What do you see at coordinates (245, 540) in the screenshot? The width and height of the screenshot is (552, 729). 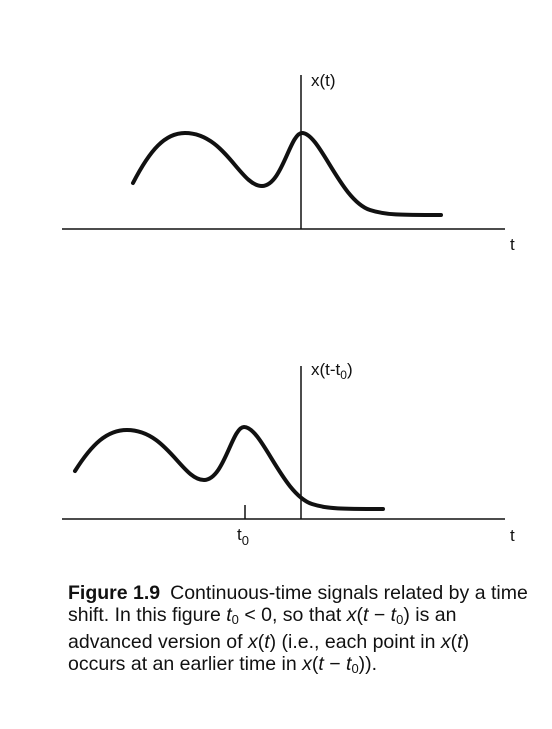 I see `tick-label-sub: 0` at bounding box center [245, 540].